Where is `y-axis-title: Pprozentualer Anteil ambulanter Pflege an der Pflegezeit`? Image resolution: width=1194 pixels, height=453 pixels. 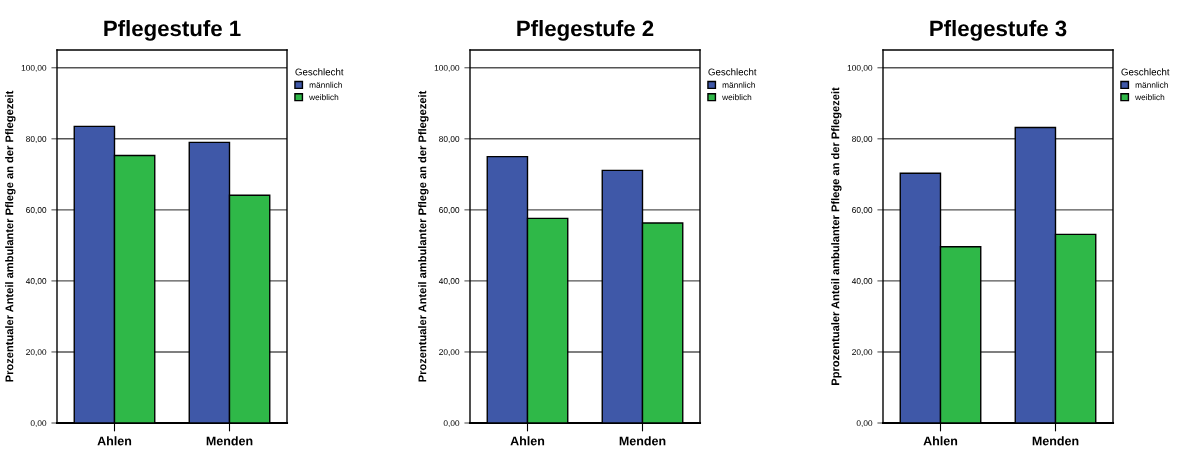
y-axis-title: Pprozentualer Anteil ambulanter Pflege an der Pflegezeit is located at coordinates (836, 236).